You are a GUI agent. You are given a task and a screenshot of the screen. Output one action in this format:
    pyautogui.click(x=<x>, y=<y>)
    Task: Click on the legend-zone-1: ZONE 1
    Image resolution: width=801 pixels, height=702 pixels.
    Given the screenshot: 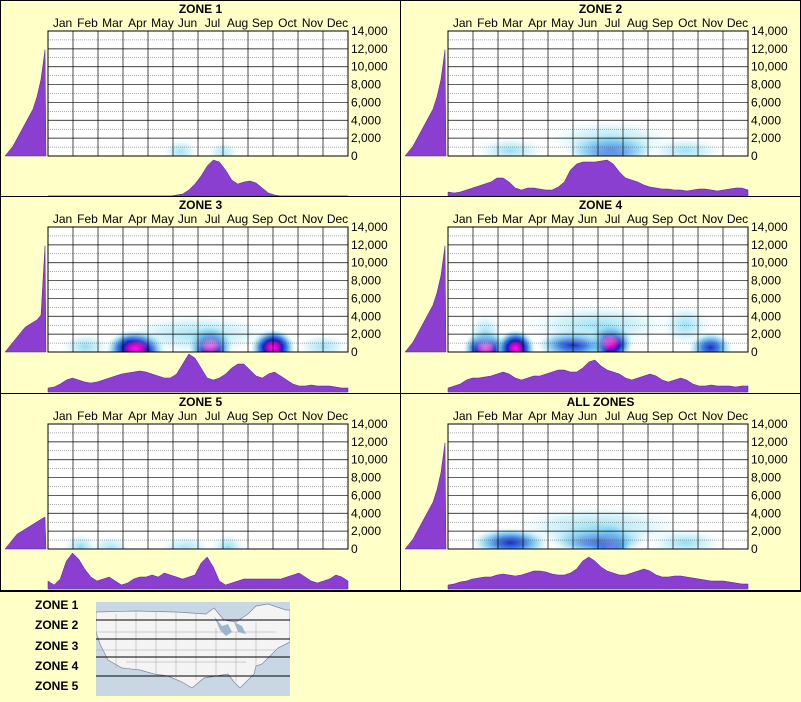 What is the action you would take?
    pyautogui.click(x=57, y=605)
    